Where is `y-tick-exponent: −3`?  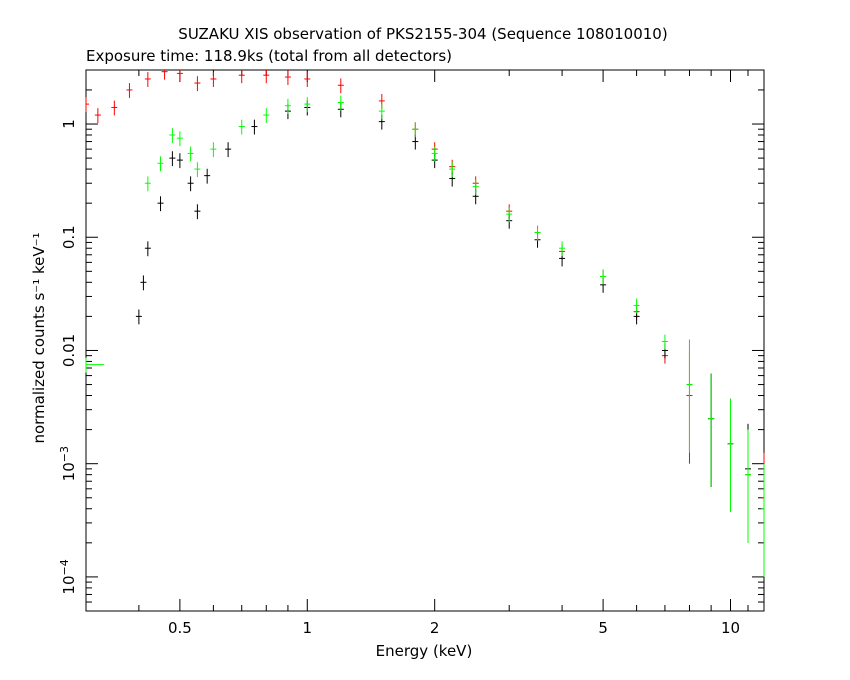 y-tick-exponent: −3 is located at coordinates (64, 454).